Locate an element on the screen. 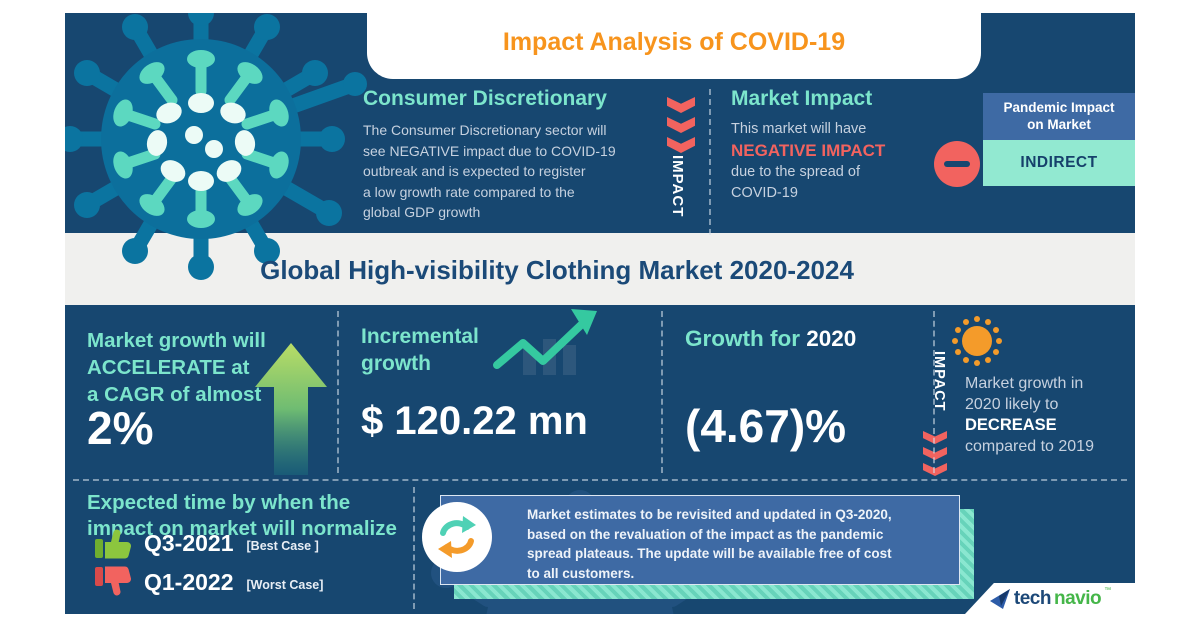 This screenshot has height=627, width=1200. growth-2020-value: (4.67)% is located at coordinates (766, 426).